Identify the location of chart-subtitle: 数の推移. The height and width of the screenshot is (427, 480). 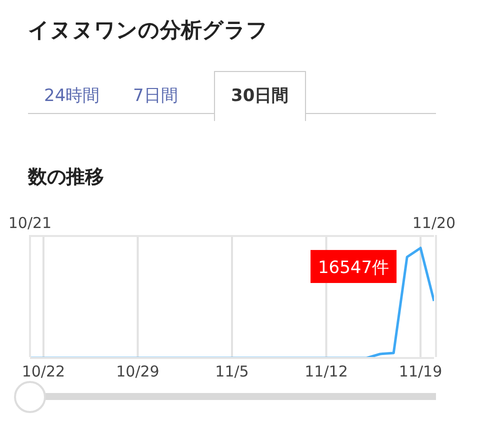
(66, 177).